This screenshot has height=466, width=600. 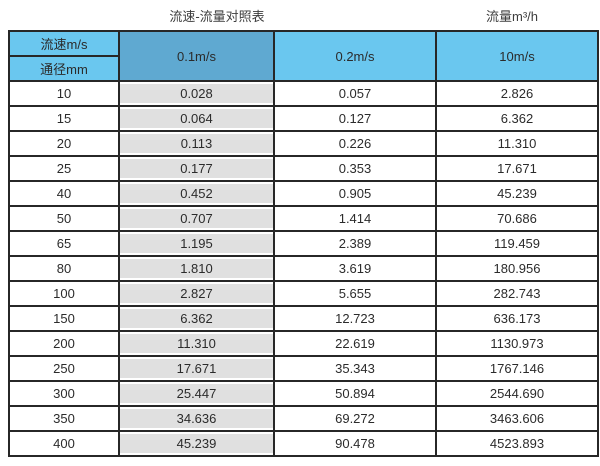 I want to click on velocity-column-header-0.1: 0.1m/s, so click(x=196, y=56).